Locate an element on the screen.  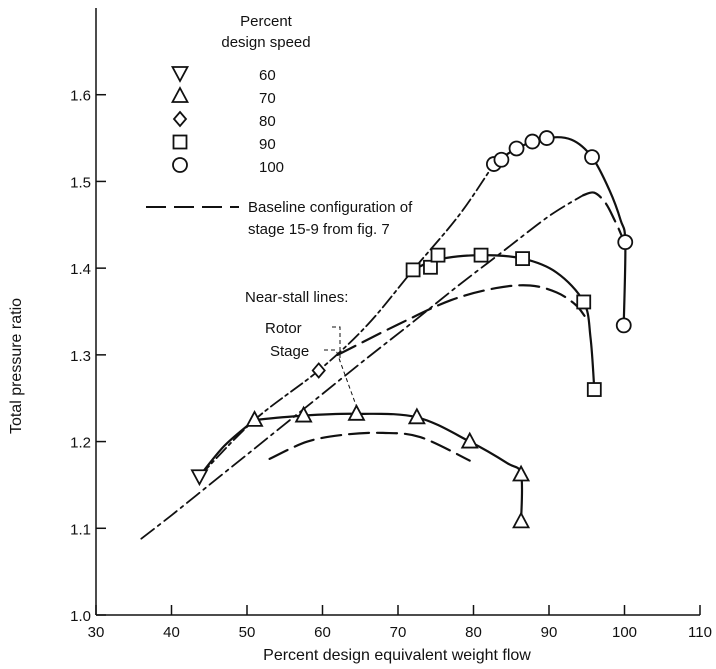
x-axis-label: Percent design equivalent weight flow is located at coordinates (397, 655).